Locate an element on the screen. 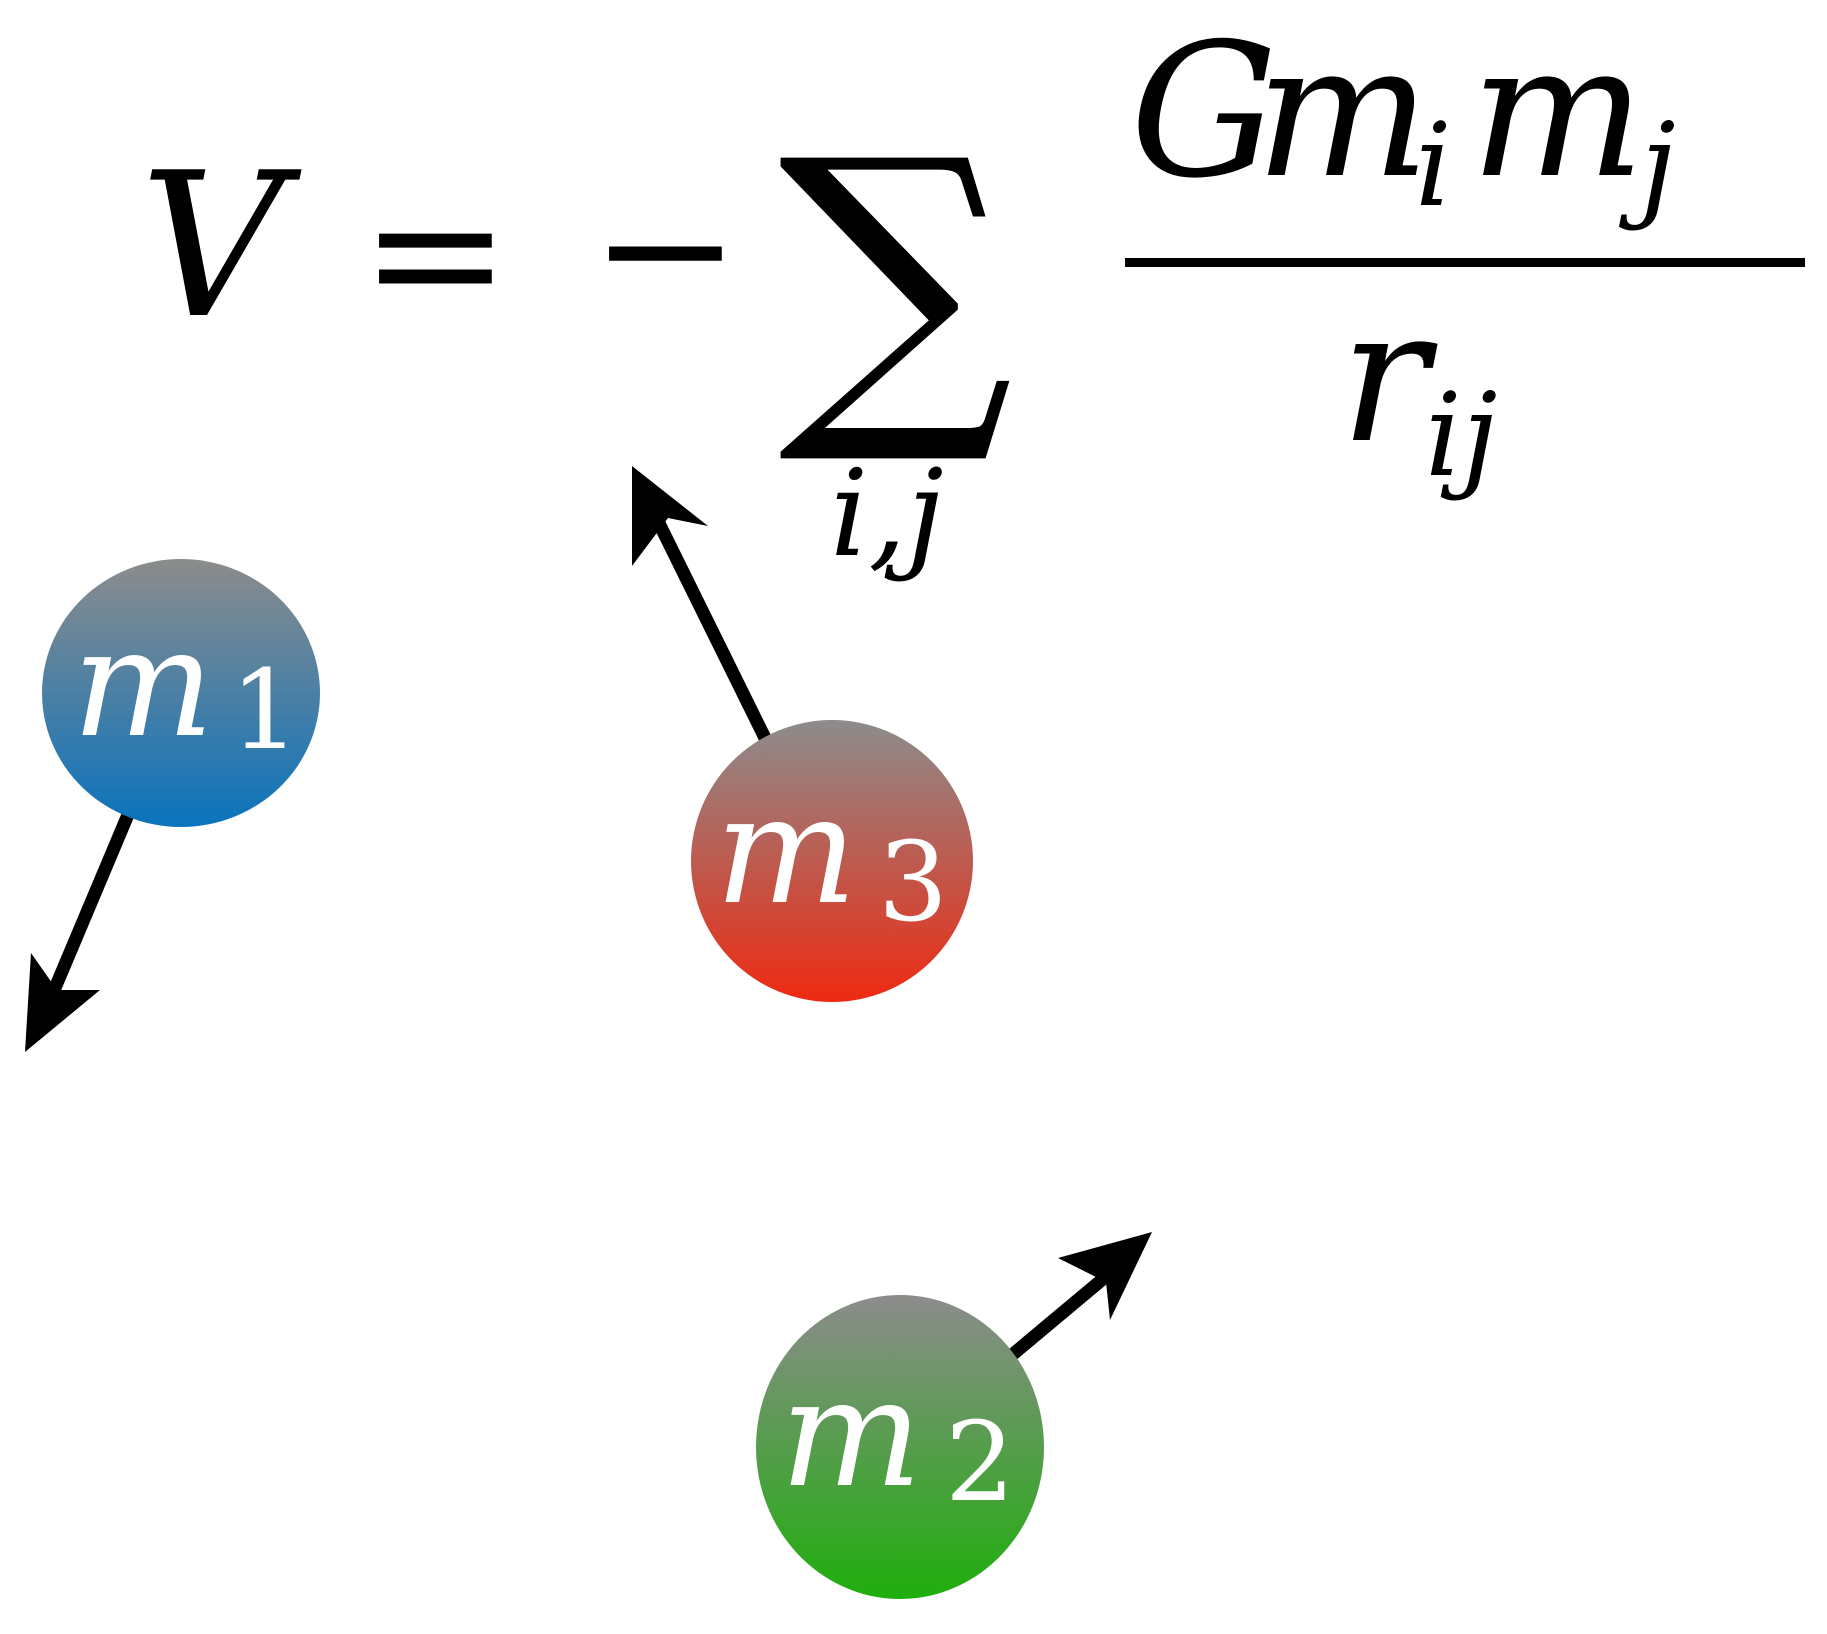  velocity-arrow-m2 is located at coordinates (1079, 1296).